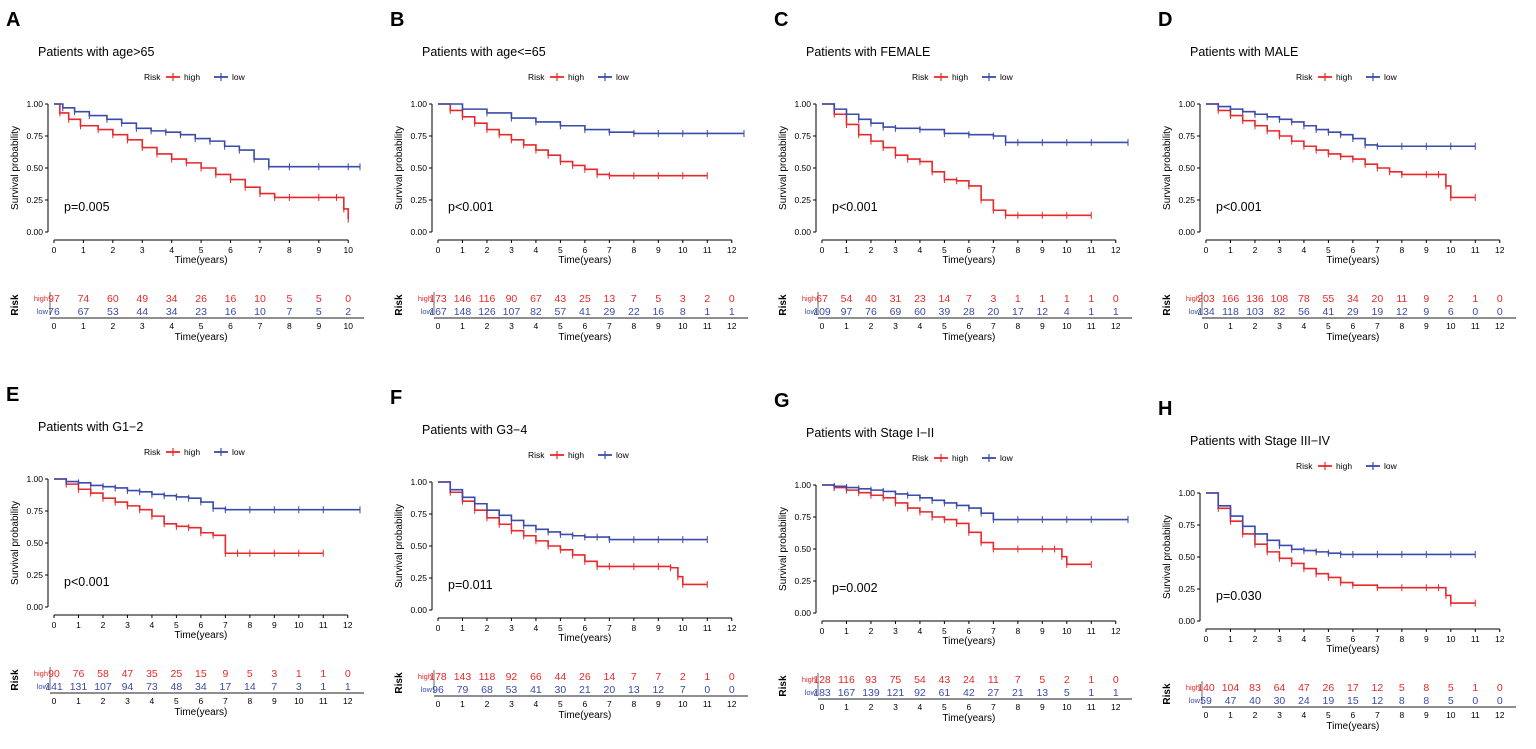 The height and width of the screenshot is (749, 1536). What do you see at coordinates (90, 427) in the screenshot?
I see `plot-title: Patients with G1−2` at bounding box center [90, 427].